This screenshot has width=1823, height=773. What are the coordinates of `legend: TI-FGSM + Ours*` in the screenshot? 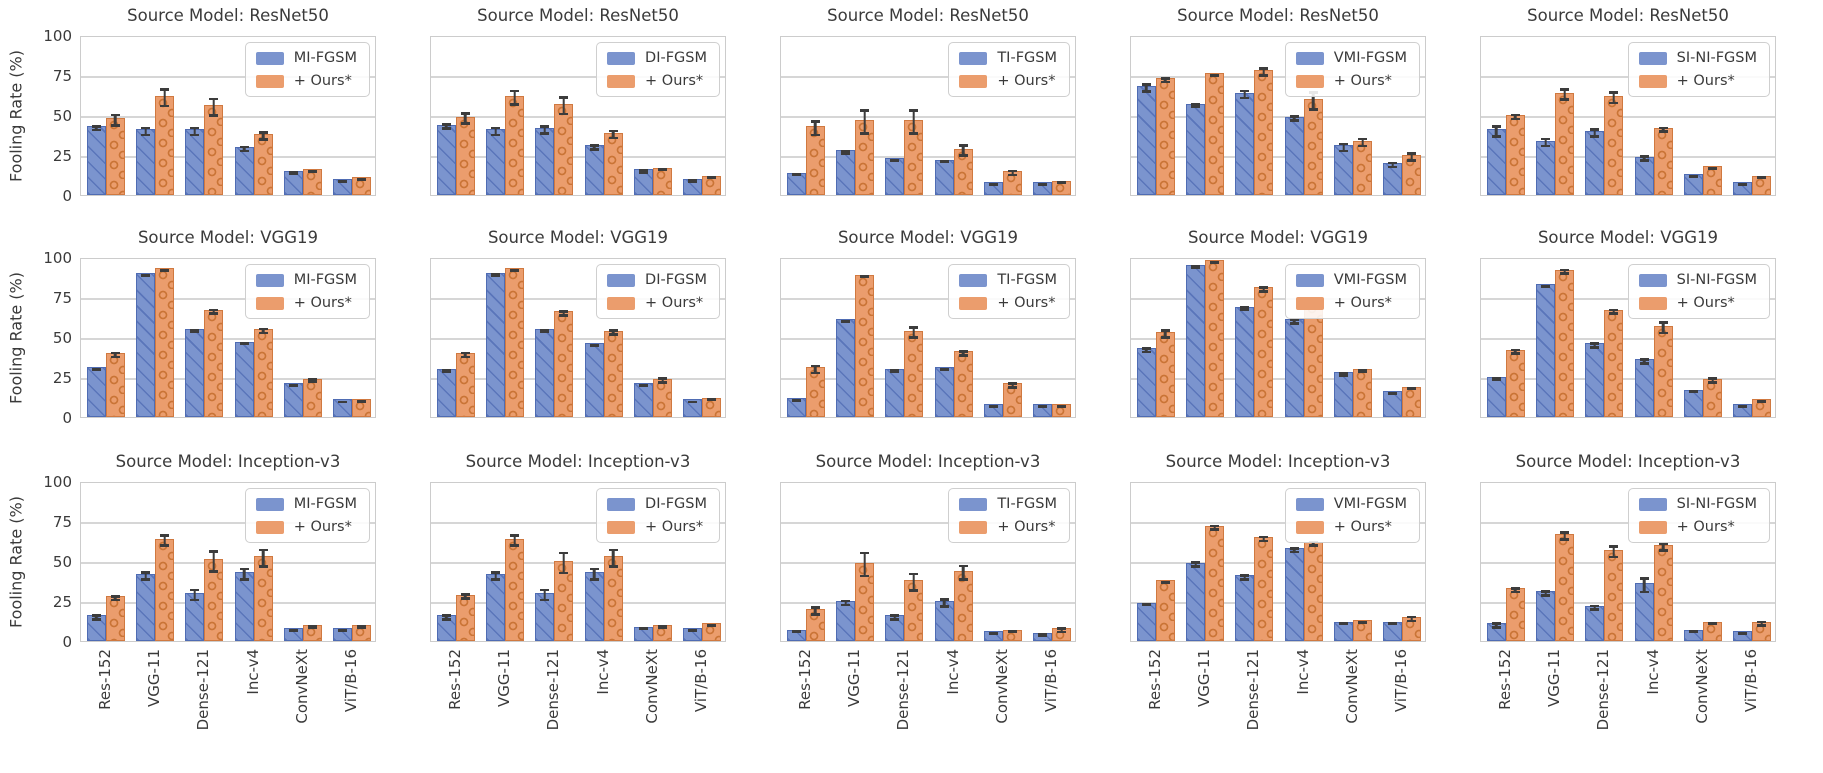 It's located at (1009, 291).